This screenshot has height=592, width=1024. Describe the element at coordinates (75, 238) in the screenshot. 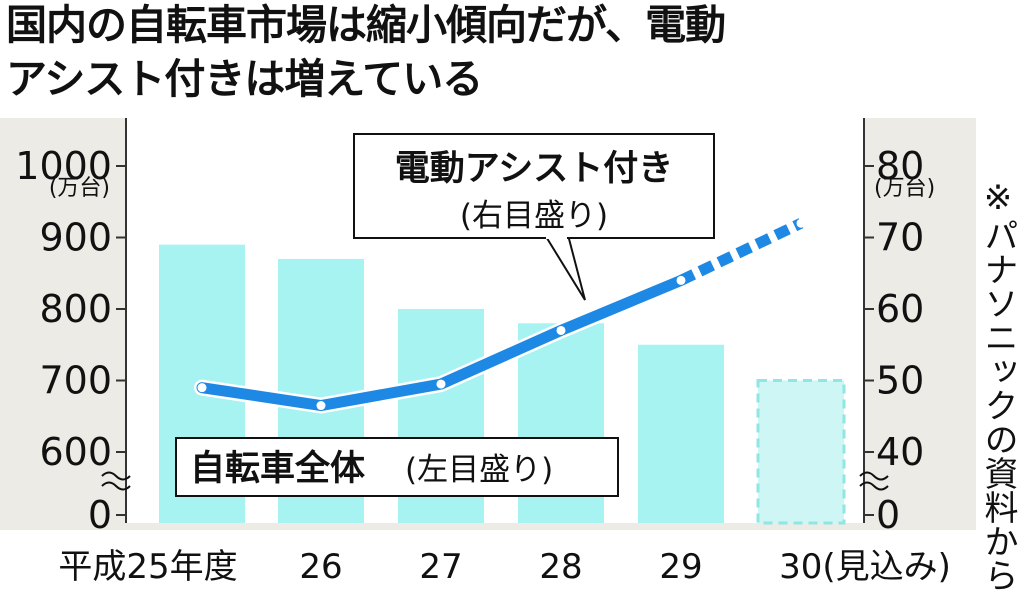

I see `left-tick-label: 900` at that location.